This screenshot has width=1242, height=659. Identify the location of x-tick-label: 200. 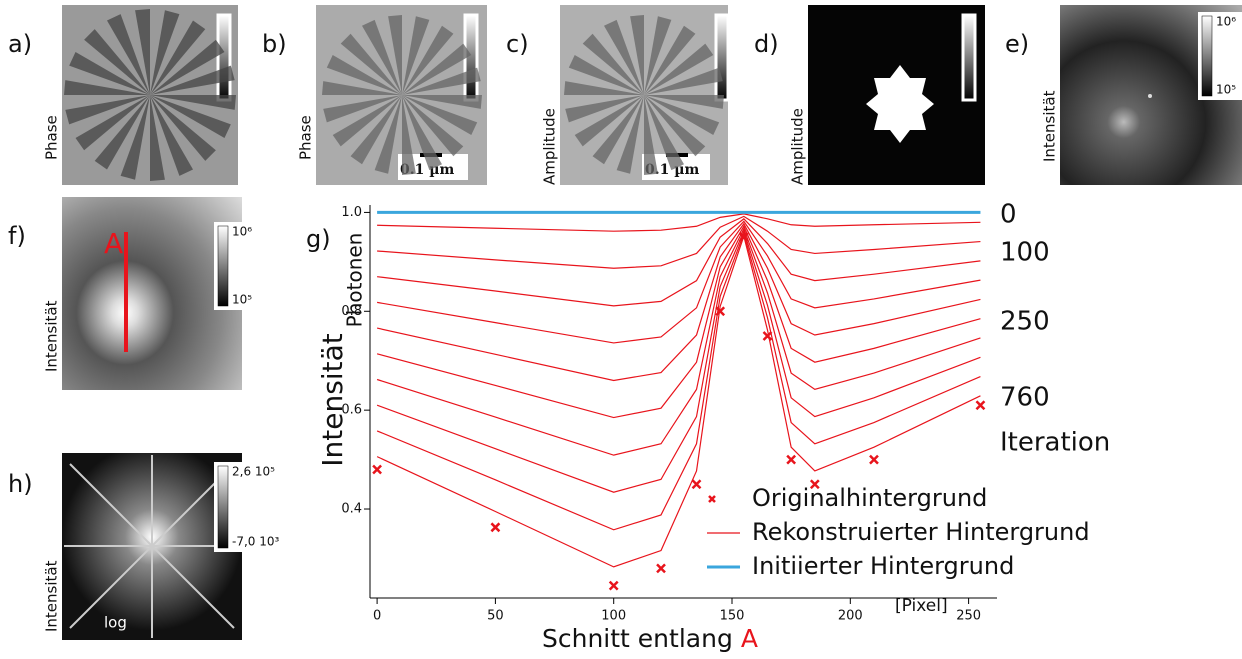
(850, 616).